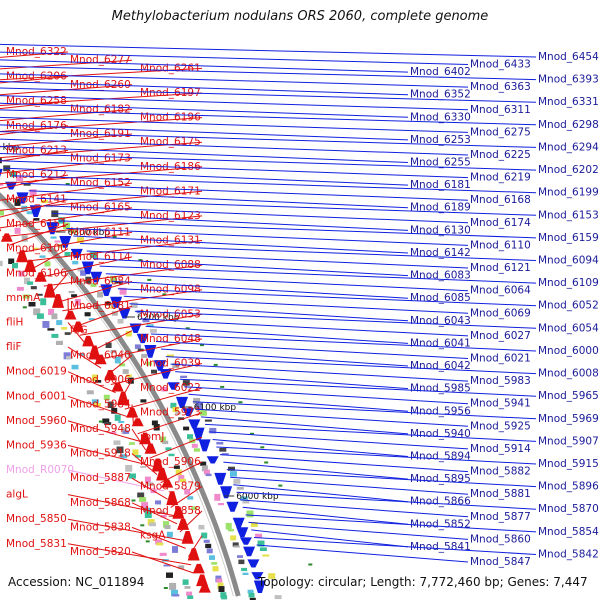 This screenshot has height=600, width=600. I want to click on right-gene-label: Mnod_5881, so click(500, 494).